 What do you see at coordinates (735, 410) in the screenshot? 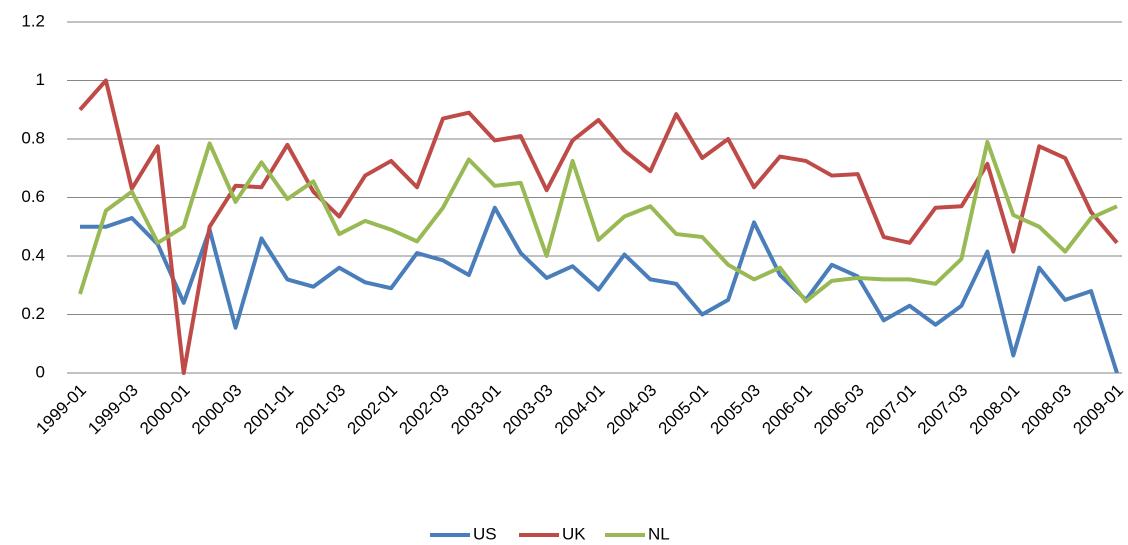
I see `x-tick-label: 2005-03` at bounding box center [735, 410].